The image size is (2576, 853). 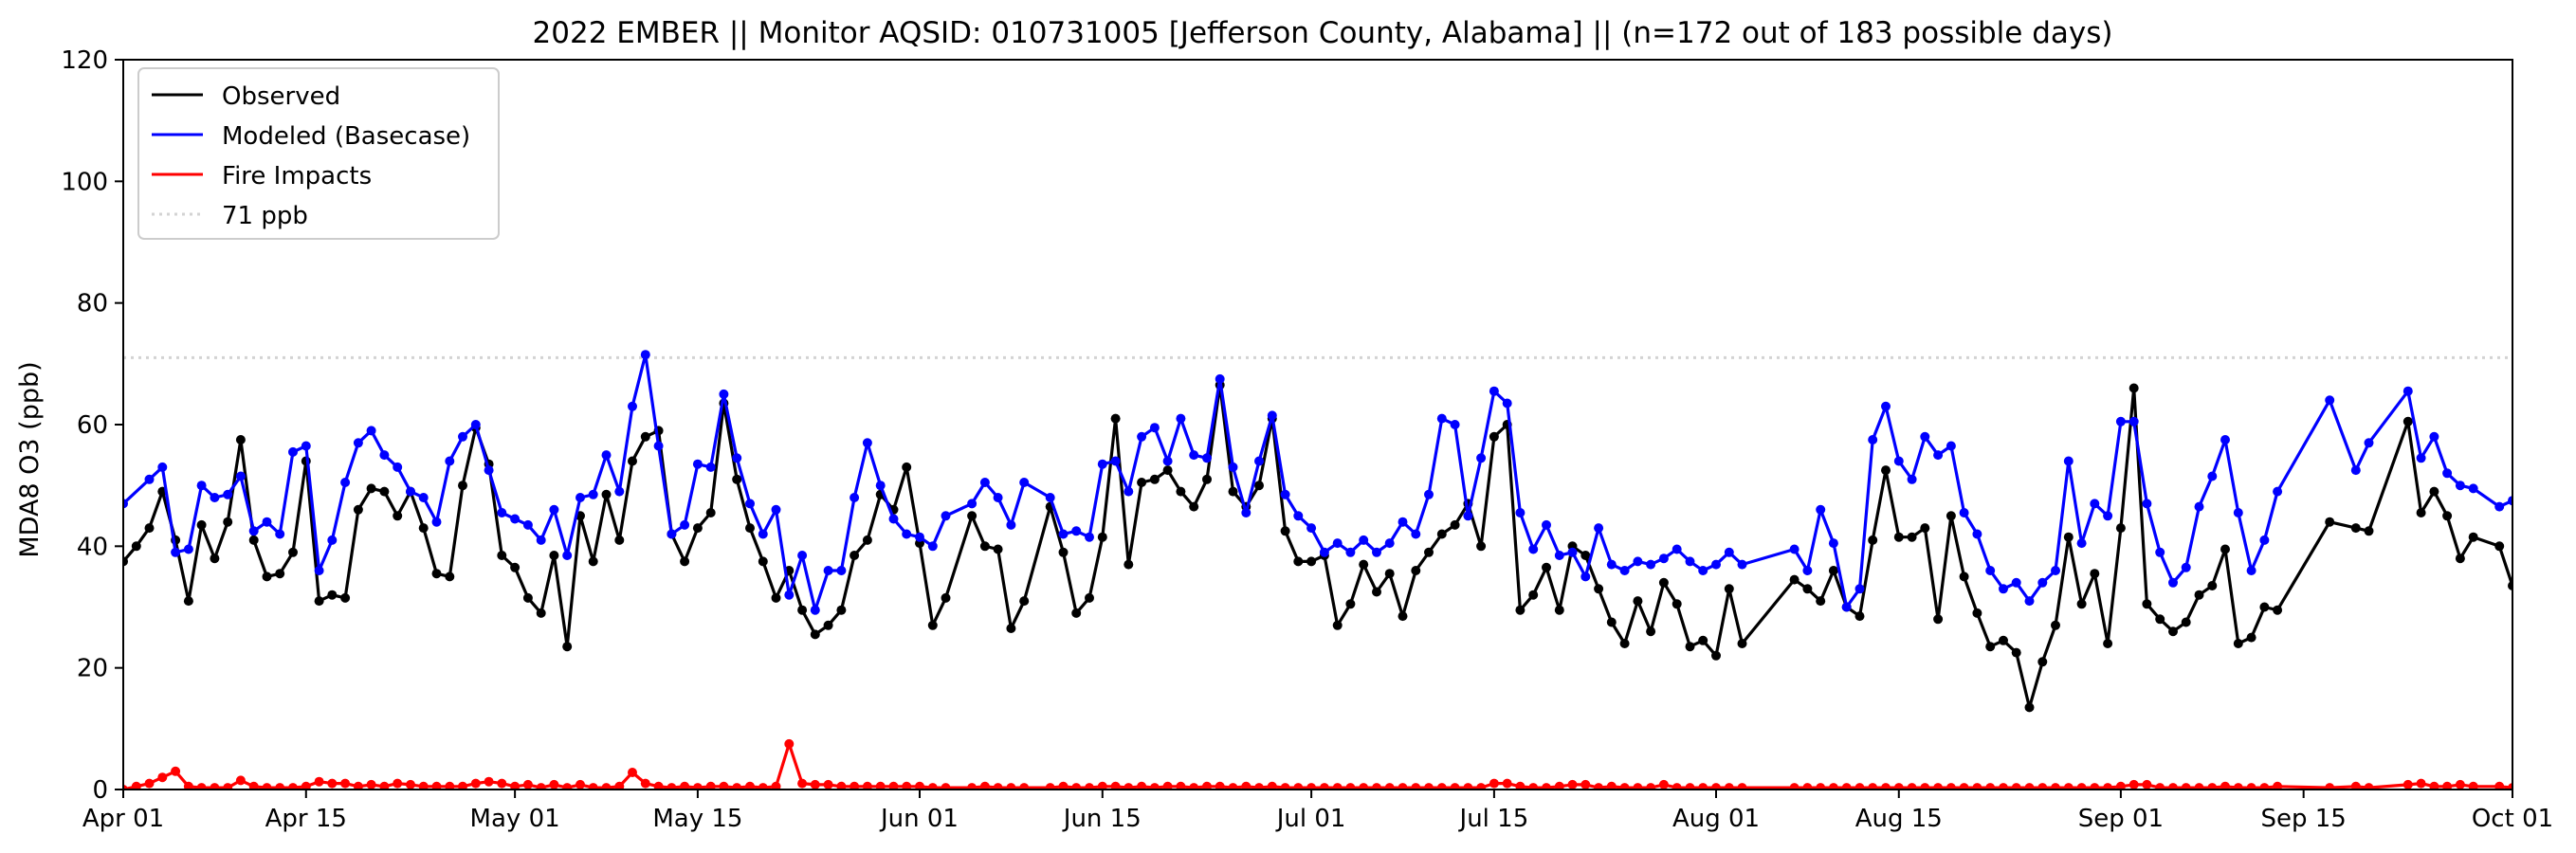 I want to click on x-tick-label: May 15, so click(x=697, y=819).